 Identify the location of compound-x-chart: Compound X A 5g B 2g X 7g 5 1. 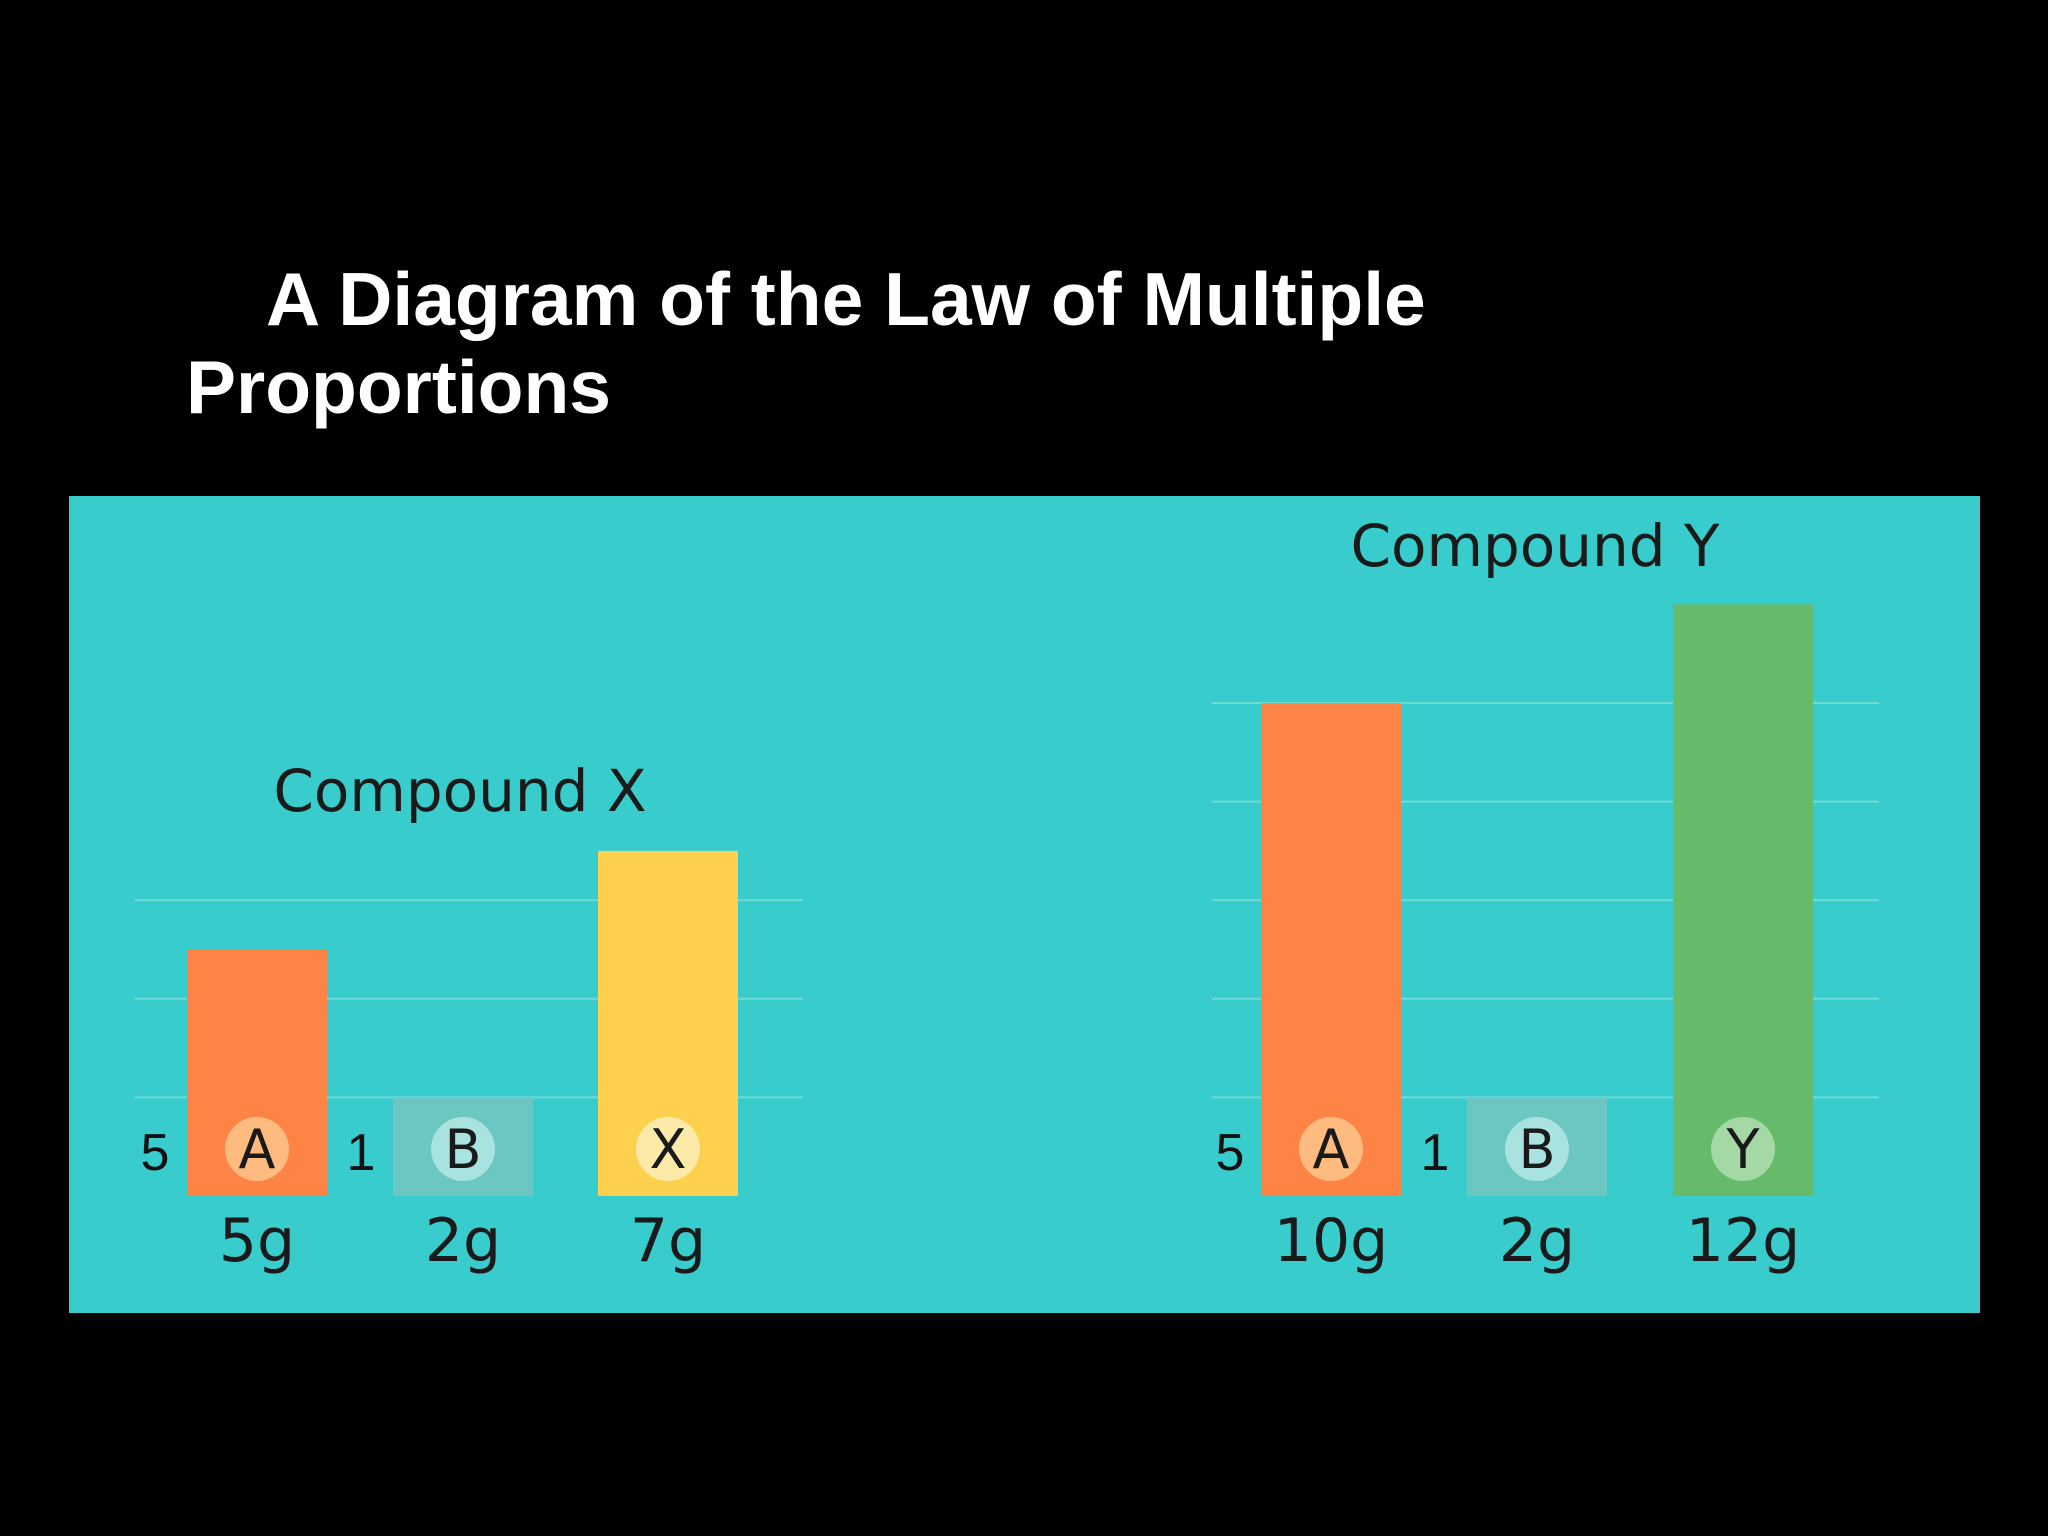
(469, 1016).